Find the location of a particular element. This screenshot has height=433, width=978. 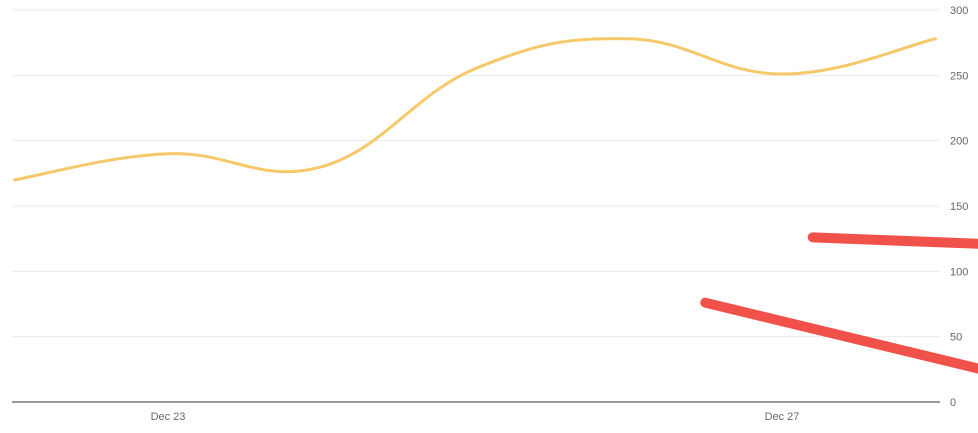

y-tick-label: 50 is located at coordinates (956, 338).